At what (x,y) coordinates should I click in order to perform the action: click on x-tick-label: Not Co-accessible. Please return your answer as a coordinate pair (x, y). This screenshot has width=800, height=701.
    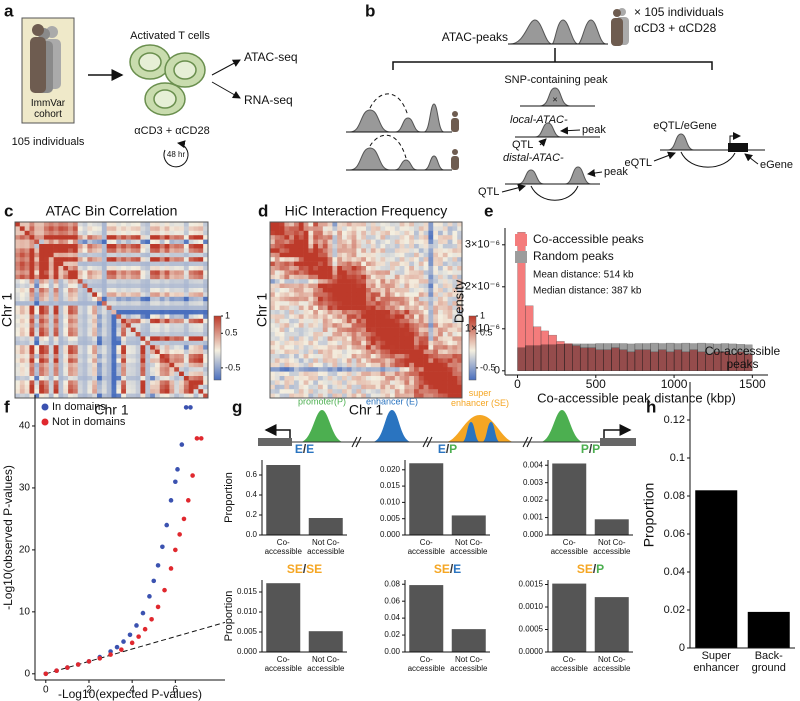
    Looking at the image, I should click on (326, 547).